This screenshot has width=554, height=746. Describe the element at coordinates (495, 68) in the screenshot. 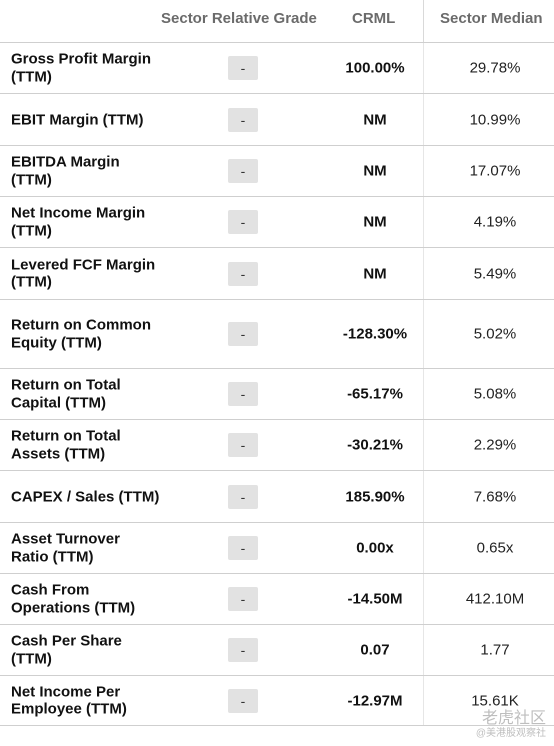

I see `sector-median-value: 29.78%` at that location.